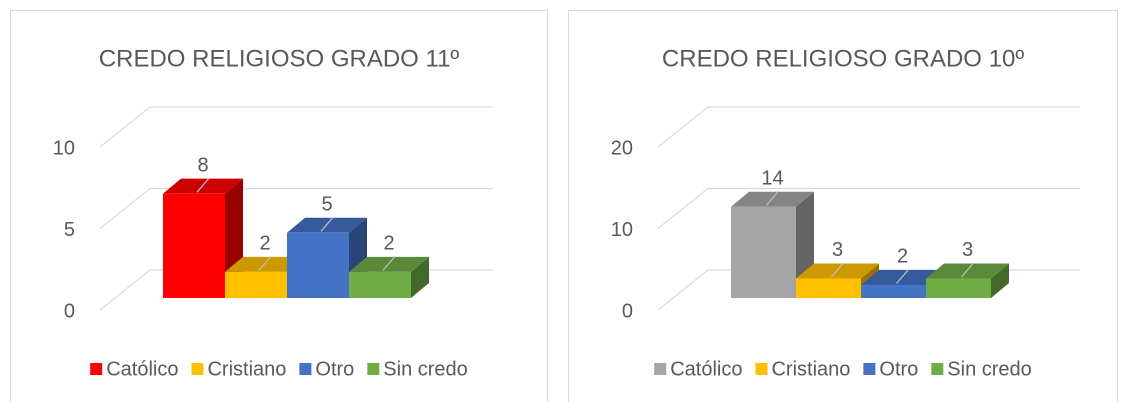 The height and width of the screenshot is (402, 1127). I want to click on y-tick-label: 20, so click(622, 148).